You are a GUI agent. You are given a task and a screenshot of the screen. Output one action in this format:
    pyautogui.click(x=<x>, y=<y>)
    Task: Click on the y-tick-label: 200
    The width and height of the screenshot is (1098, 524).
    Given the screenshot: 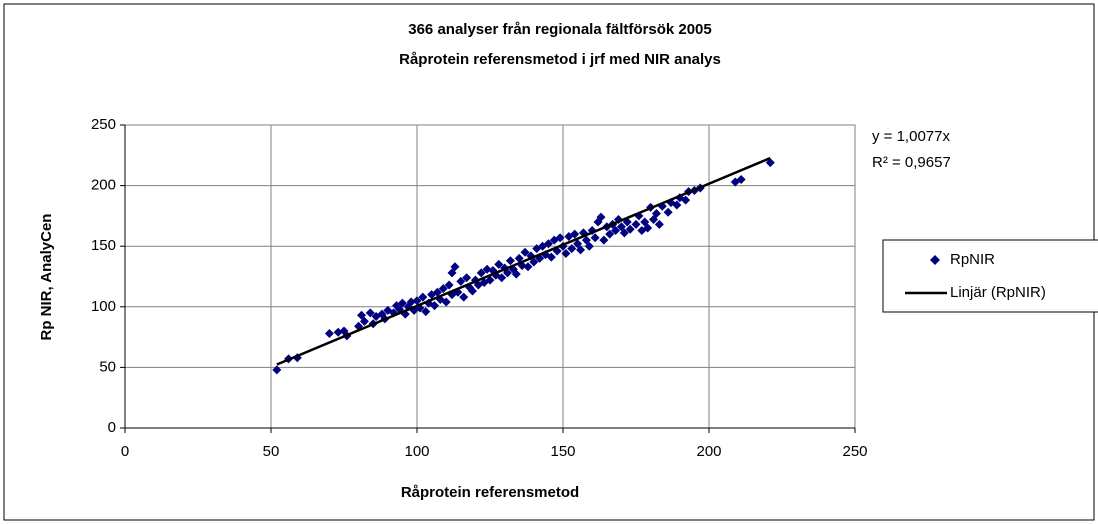 What is the action you would take?
    pyautogui.click(x=103, y=185)
    